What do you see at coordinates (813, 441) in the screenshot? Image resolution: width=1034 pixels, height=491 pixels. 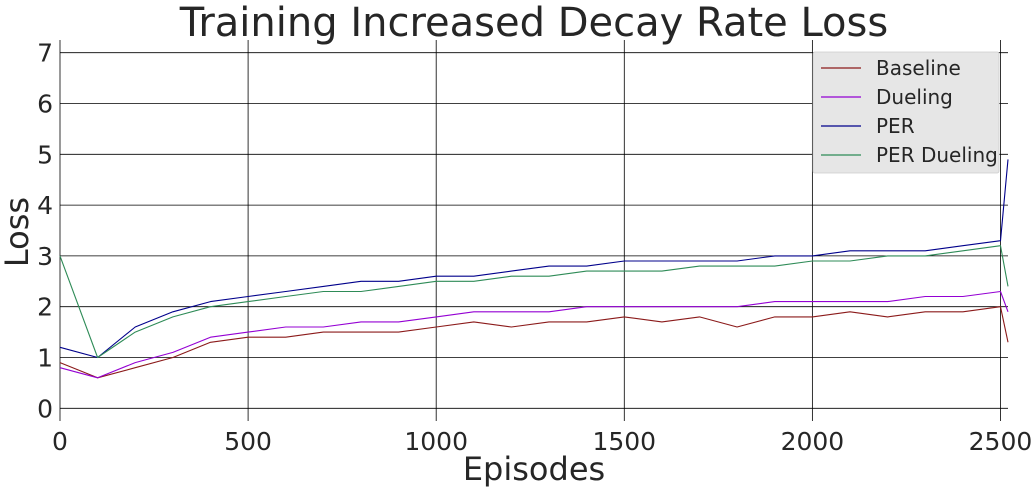 I see `x-tick-label: 2000` at bounding box center [813, 441].